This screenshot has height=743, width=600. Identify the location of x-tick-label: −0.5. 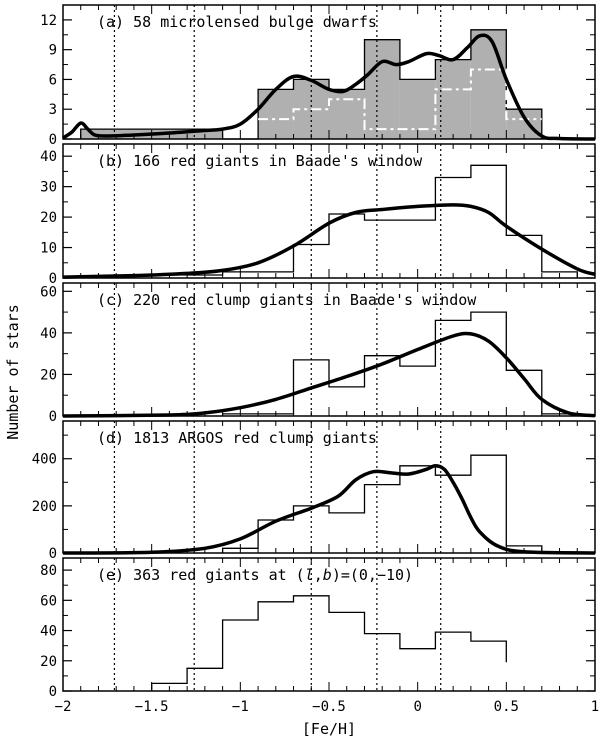
(329, 707).